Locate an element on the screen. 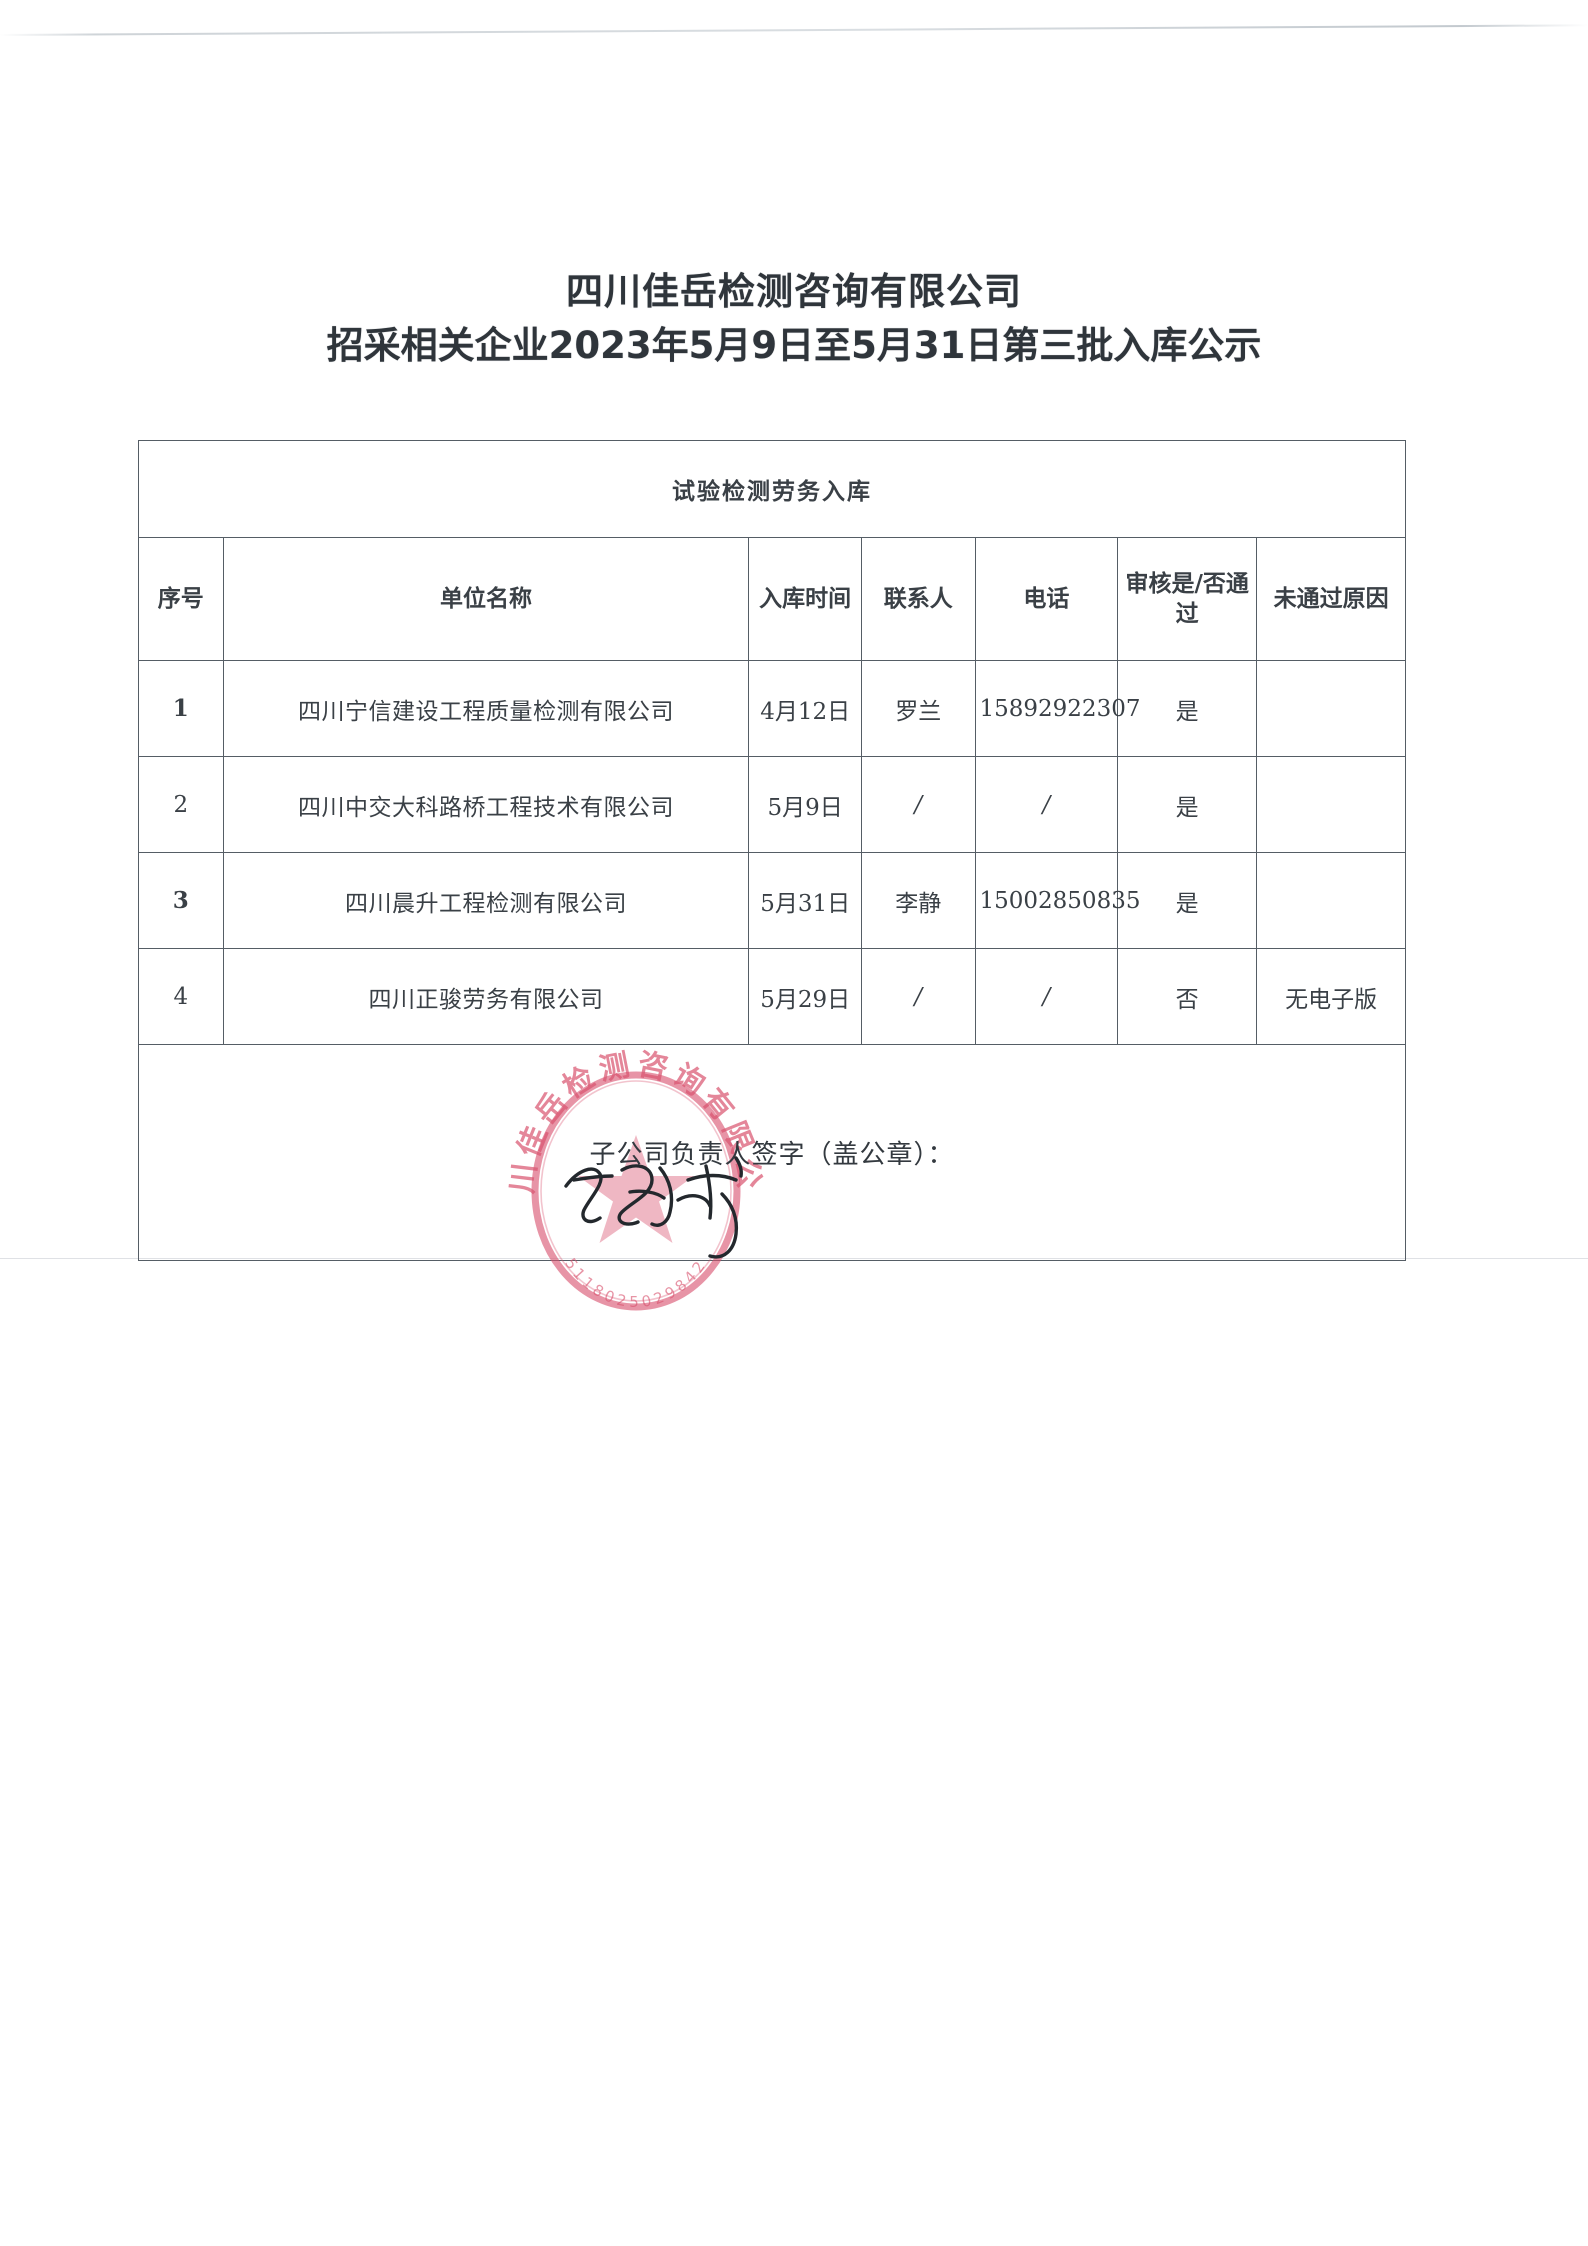 This screenshot has width=1588, height=2246. cell-date: 5月31日 is located at coordinates (805, 900).